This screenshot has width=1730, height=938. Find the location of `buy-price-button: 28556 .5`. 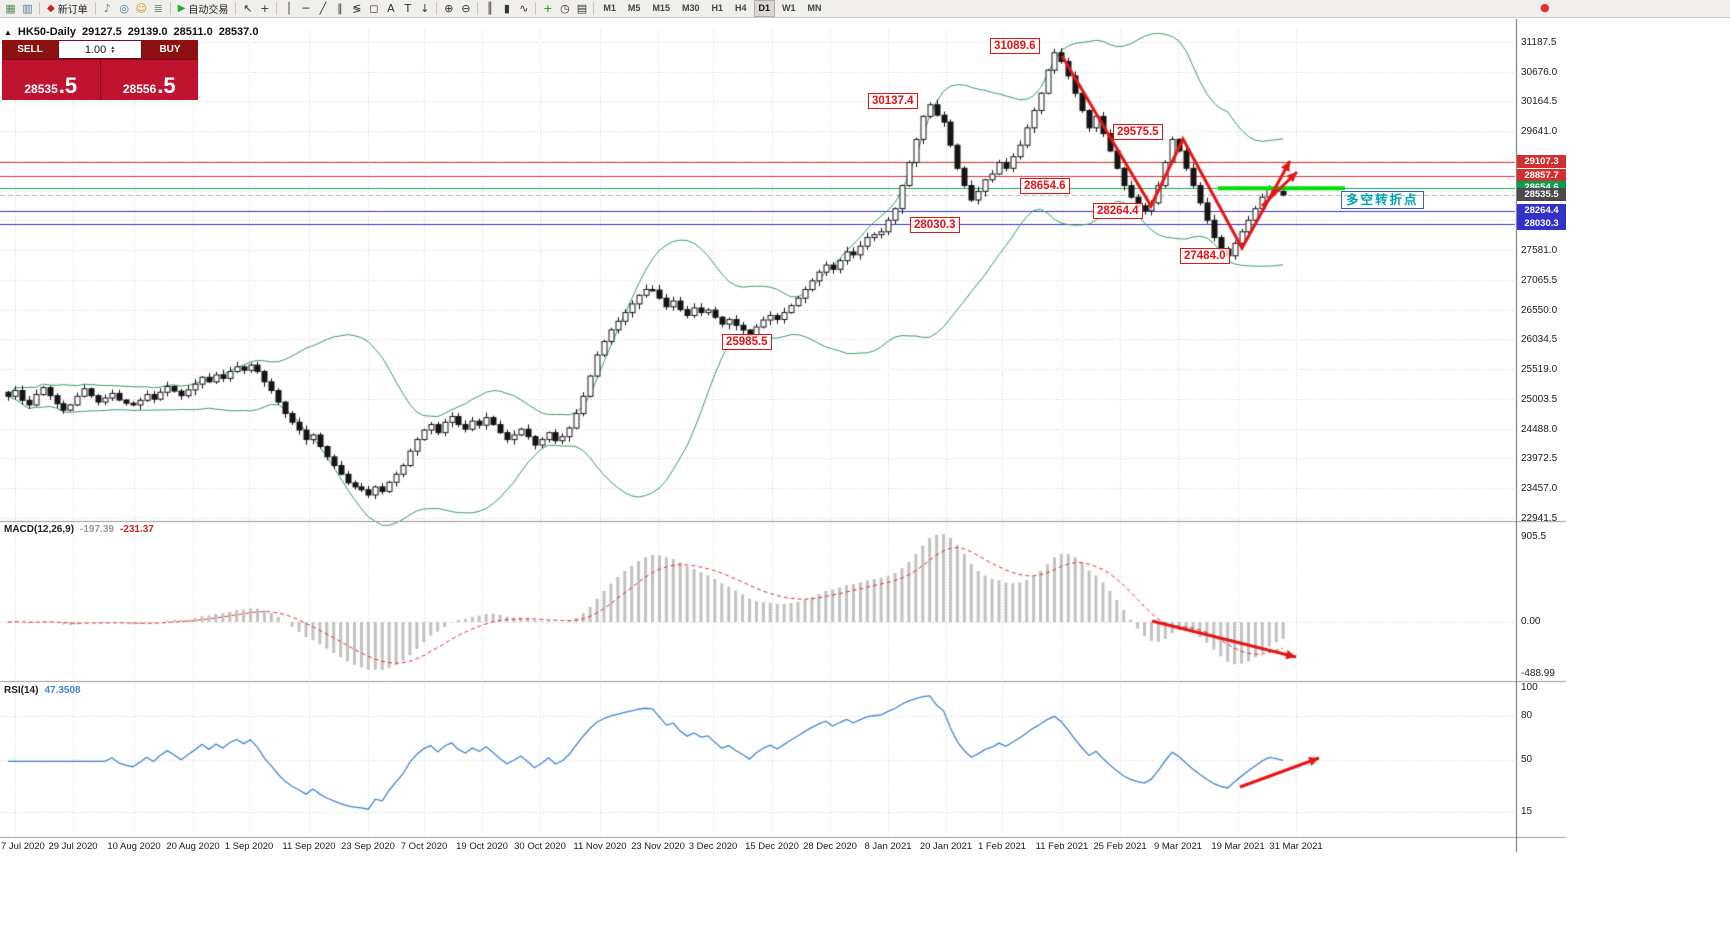

buy-price-button: 28556 .5 is located at coordinates (149, 80).